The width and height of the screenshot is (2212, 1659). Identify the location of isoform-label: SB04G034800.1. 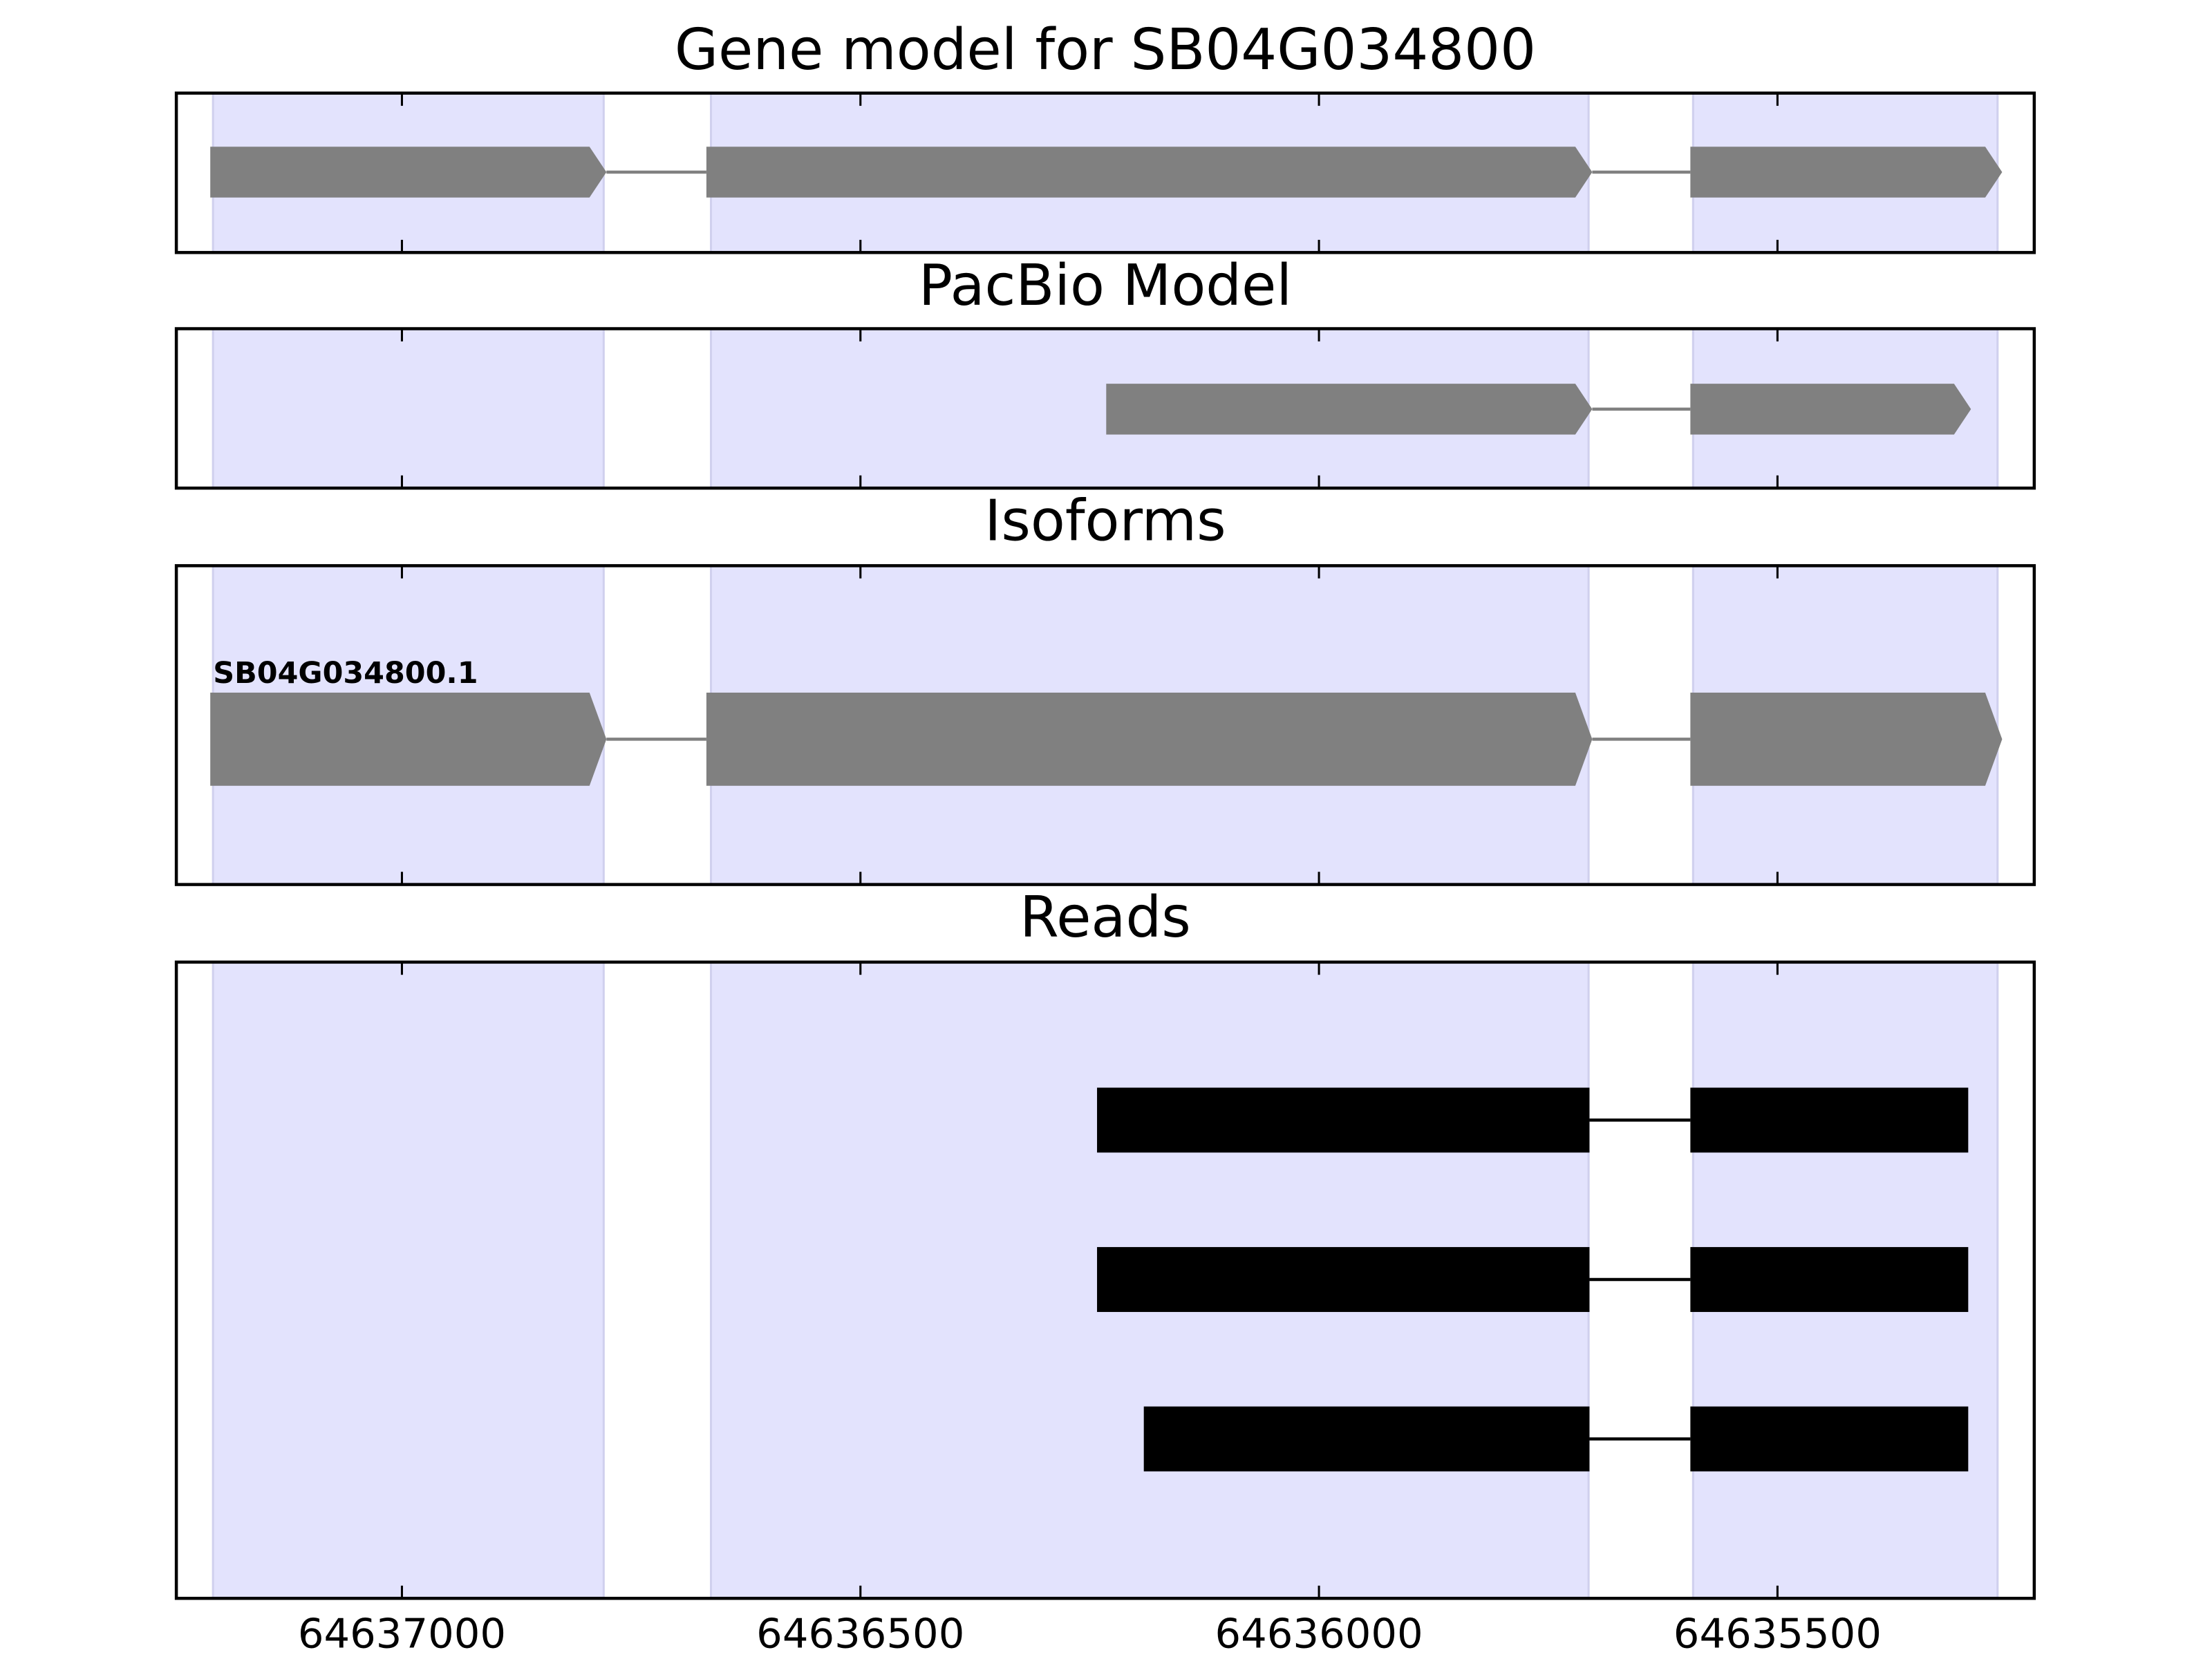
(345, 673).